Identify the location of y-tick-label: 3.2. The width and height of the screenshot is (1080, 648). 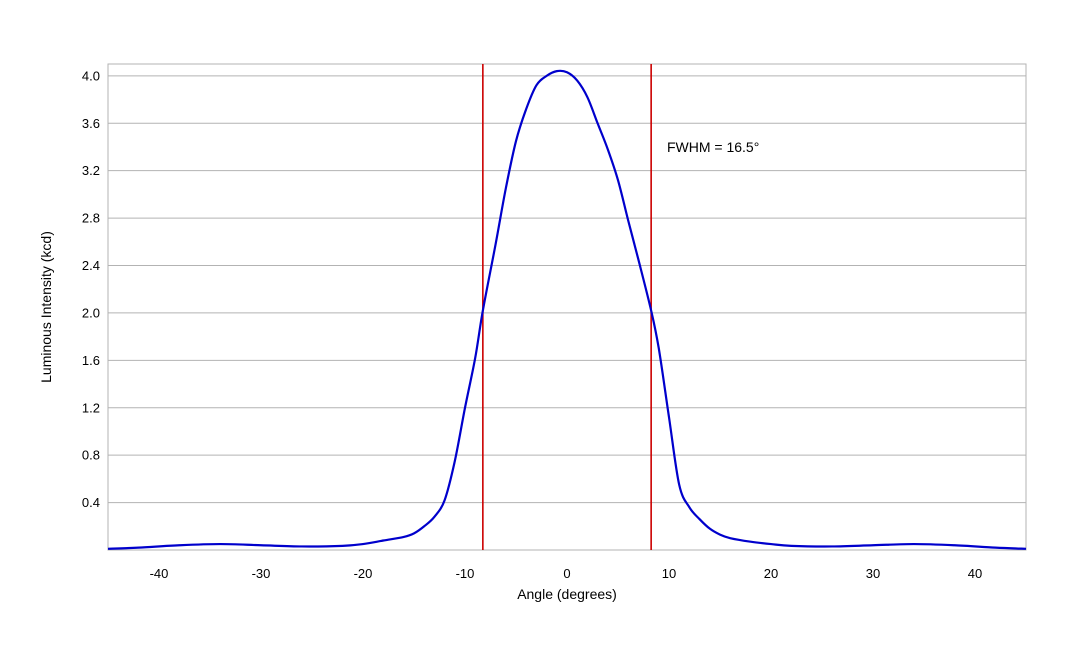
(91, 170).